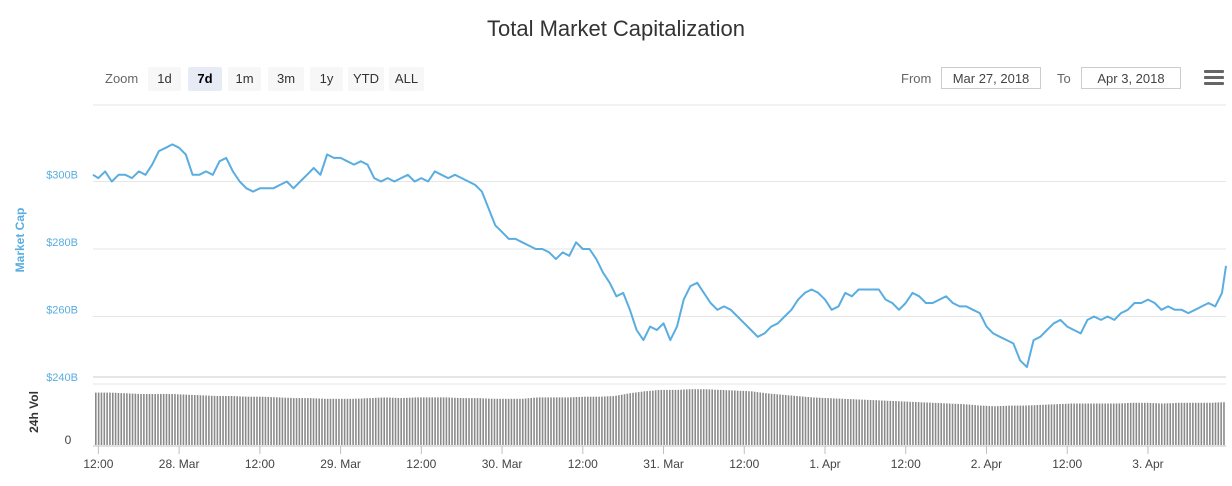  Describe the element at coordinates (34, 412) in the screenshot. I see `volume-axis-title: 24h Vol` at that location.